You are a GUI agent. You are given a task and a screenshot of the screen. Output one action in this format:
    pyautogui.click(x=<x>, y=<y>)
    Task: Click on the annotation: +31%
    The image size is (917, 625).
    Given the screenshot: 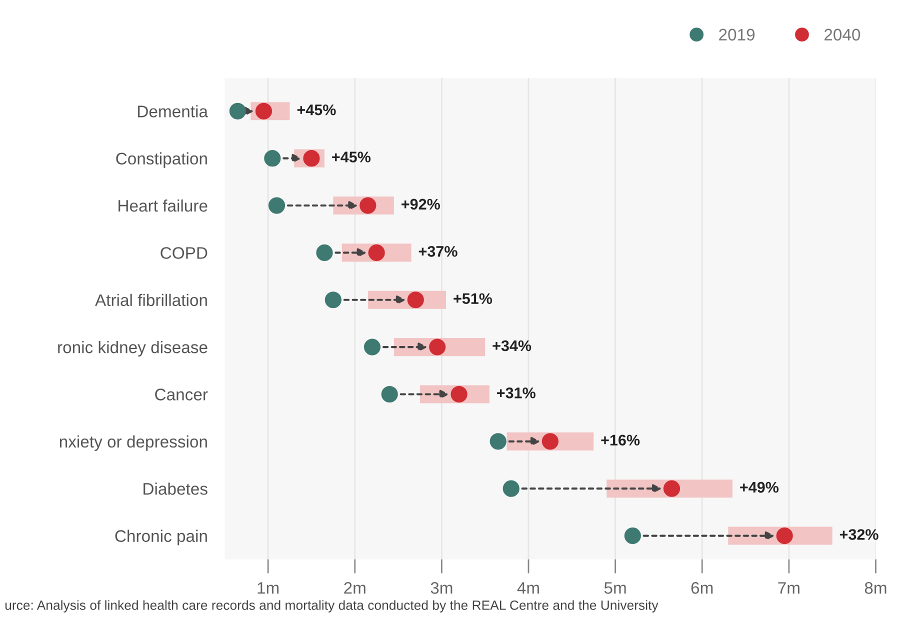 What is the action you would take?
    pyautogui.click(x=516, y=393)
    